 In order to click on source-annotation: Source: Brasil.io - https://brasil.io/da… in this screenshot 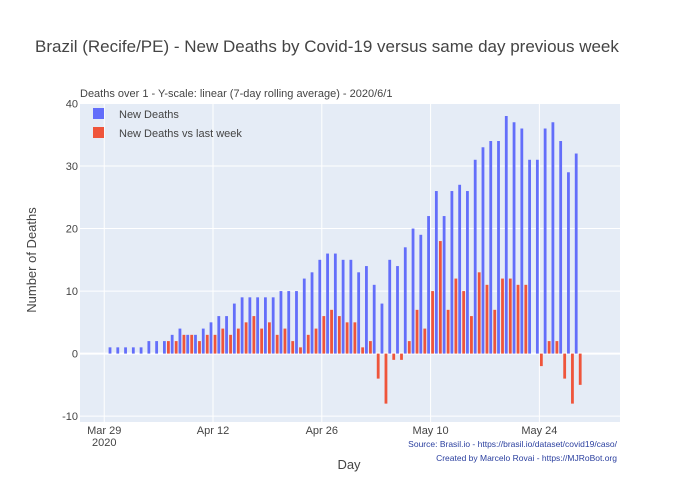, I will do `click(512, 444)`.